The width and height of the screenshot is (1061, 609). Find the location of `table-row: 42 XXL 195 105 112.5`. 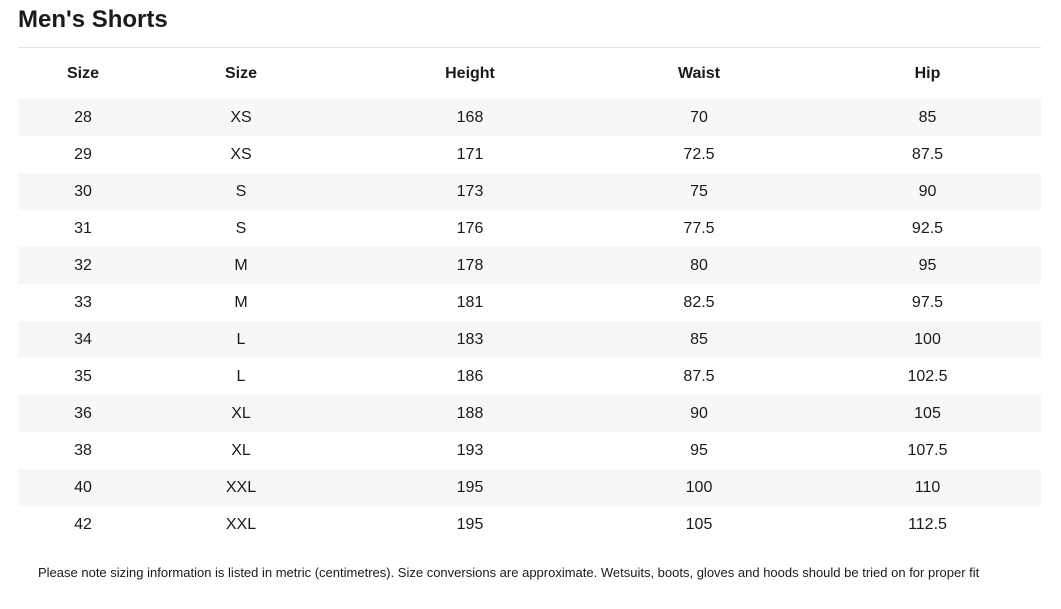

table-row: 42 XXL 195 105 112.5 is located at coordinates (529, 524).